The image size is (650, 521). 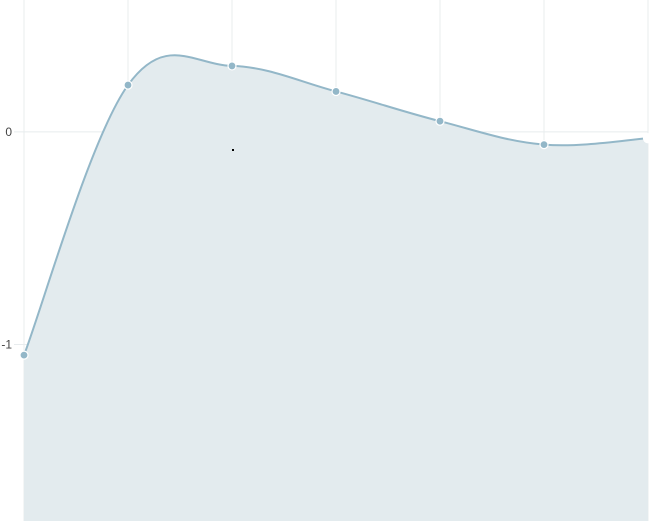 What do you see at coordinates (6, 238) in the screenshot?
I see `y-axis-labels: 0 -1` at bounding box center [6, 238].